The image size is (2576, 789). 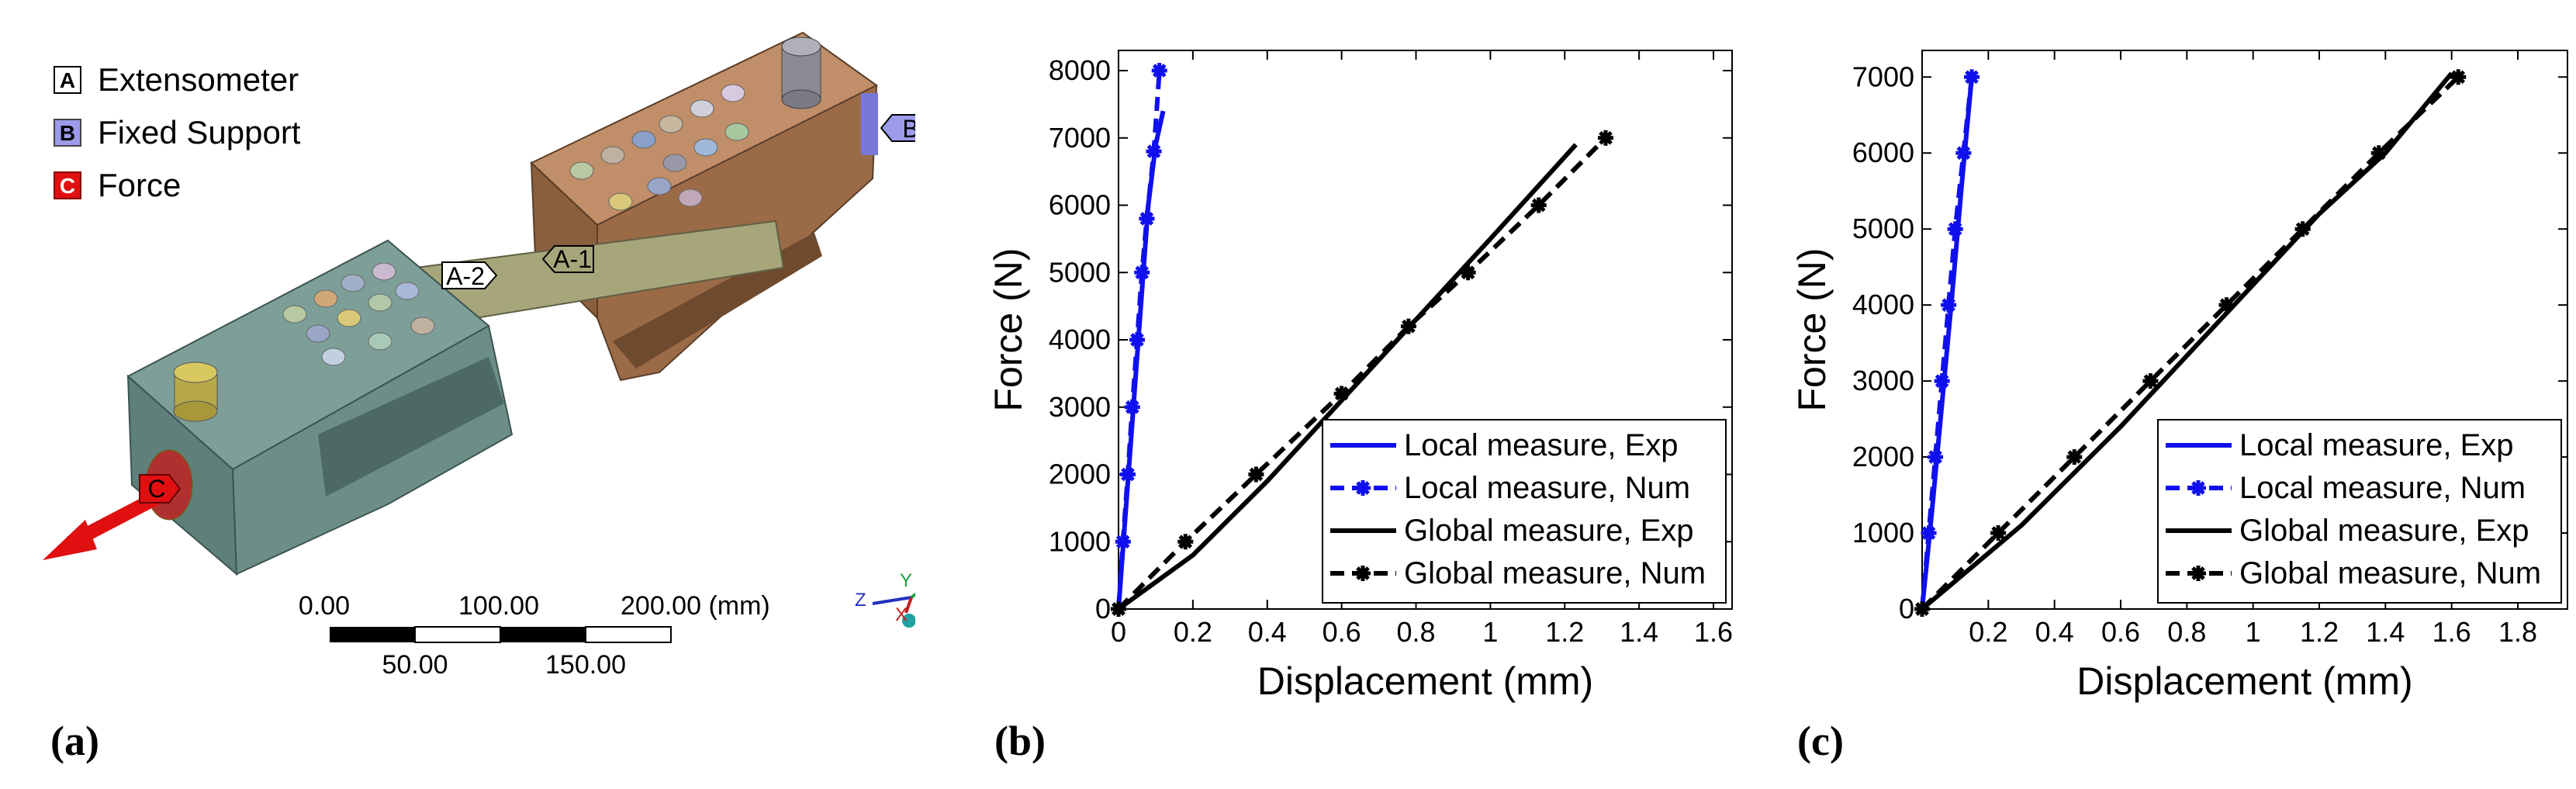 I want to click on legend-letter-a: A, so click(x=67, y=80).